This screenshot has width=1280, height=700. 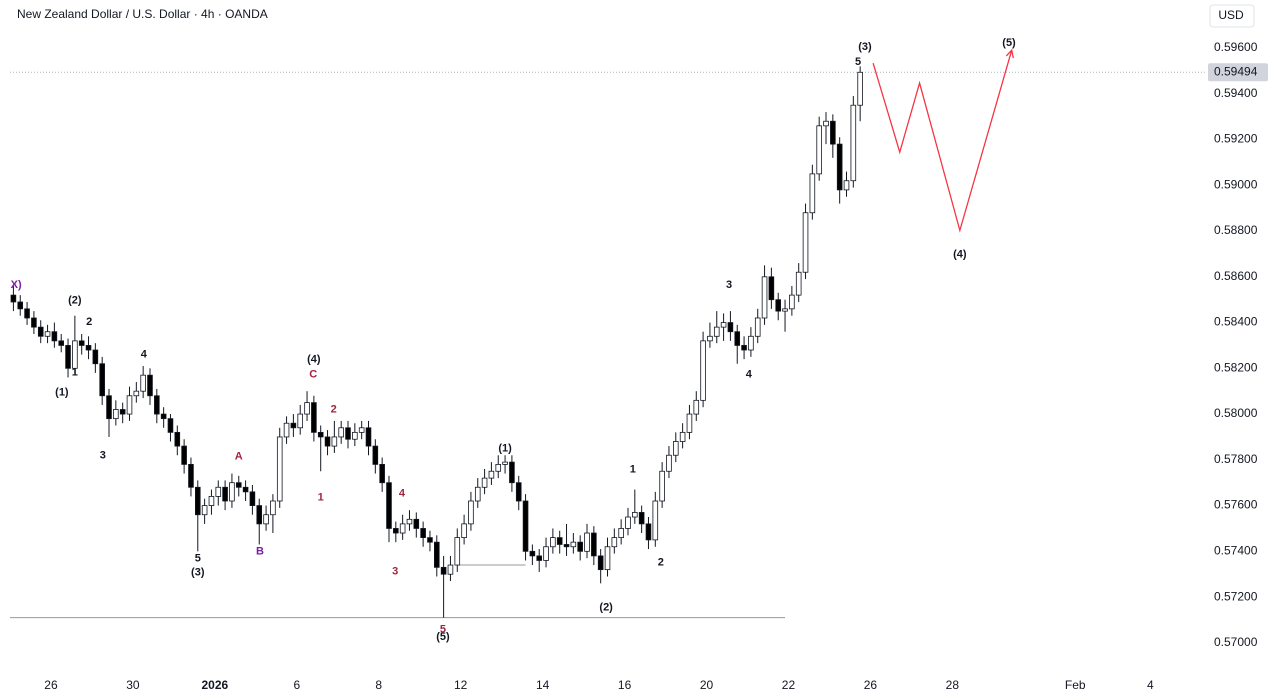 What do you see at coordinates (1009, 43) in the screenshot?
I see `wave-label: (5)` at bounding box center [1009, 43].